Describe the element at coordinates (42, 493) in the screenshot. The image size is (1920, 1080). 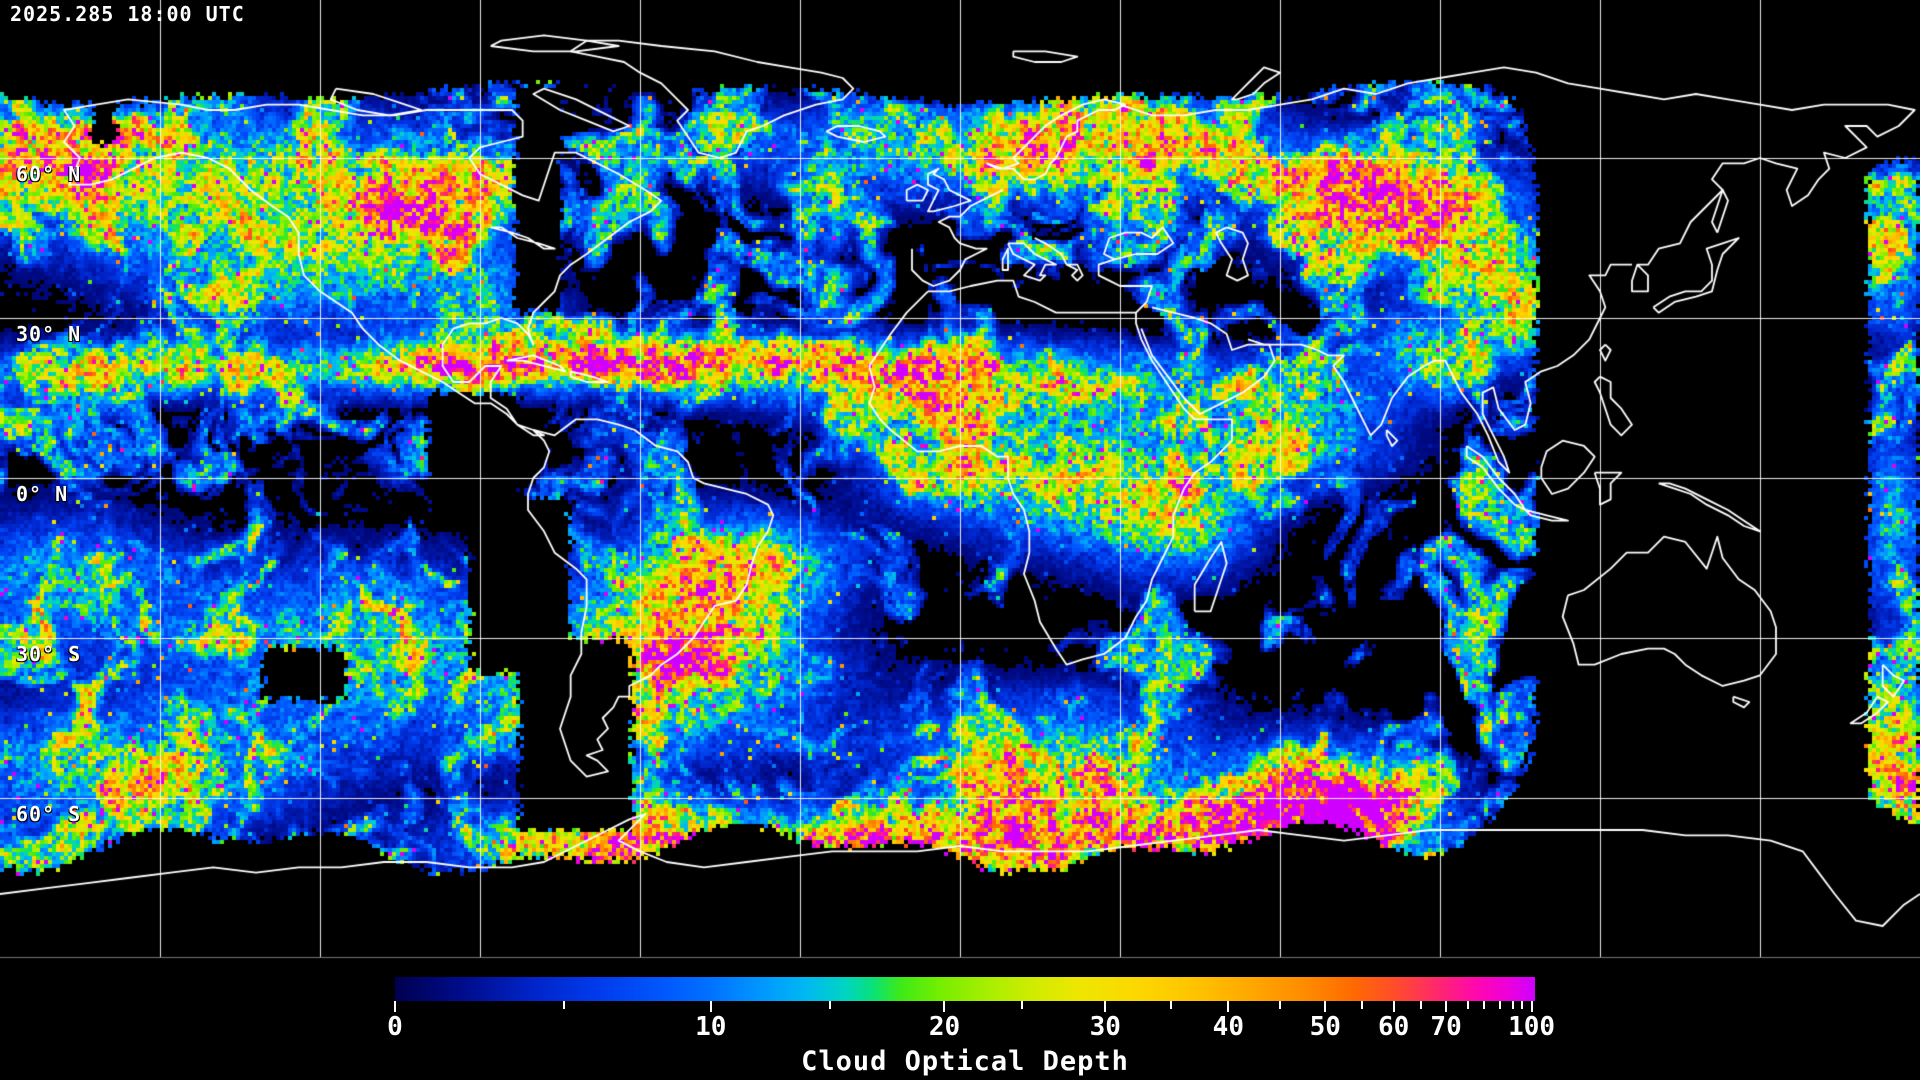
I see `latitude-label-2: 0° N` at that location.